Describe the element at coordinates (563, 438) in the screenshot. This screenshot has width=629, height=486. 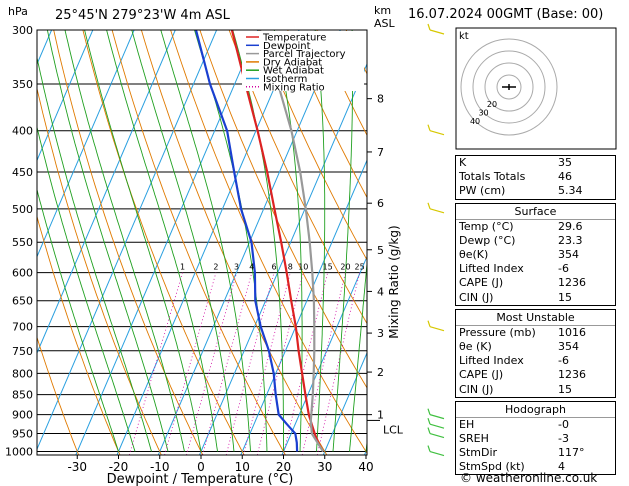
I see `index-value: -3` at that location.